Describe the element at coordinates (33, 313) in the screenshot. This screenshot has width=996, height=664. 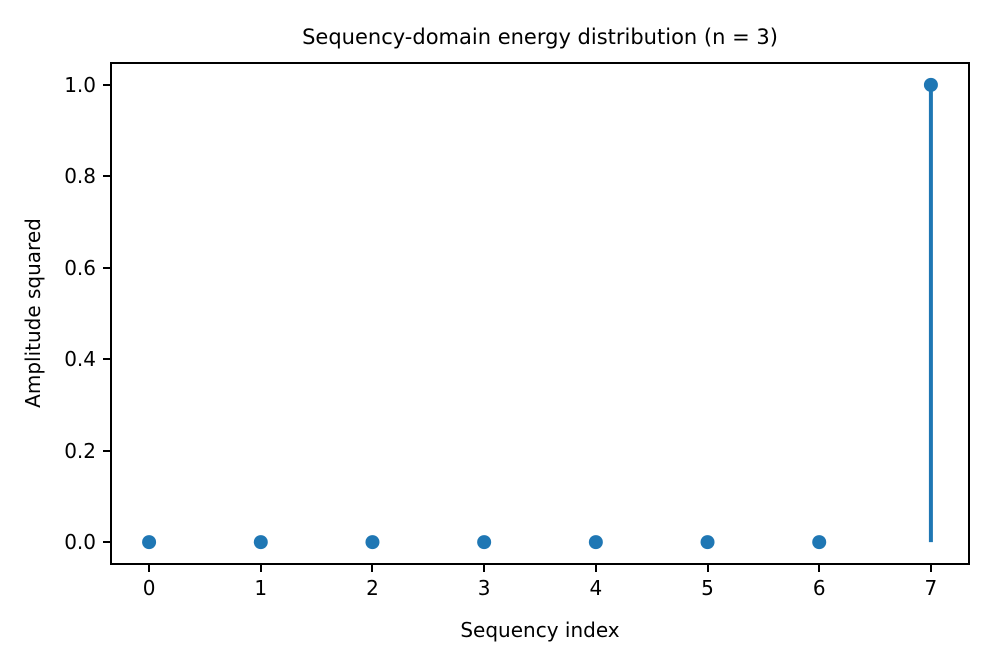
I see `y-axis-label: Amplitude squared` at that location.